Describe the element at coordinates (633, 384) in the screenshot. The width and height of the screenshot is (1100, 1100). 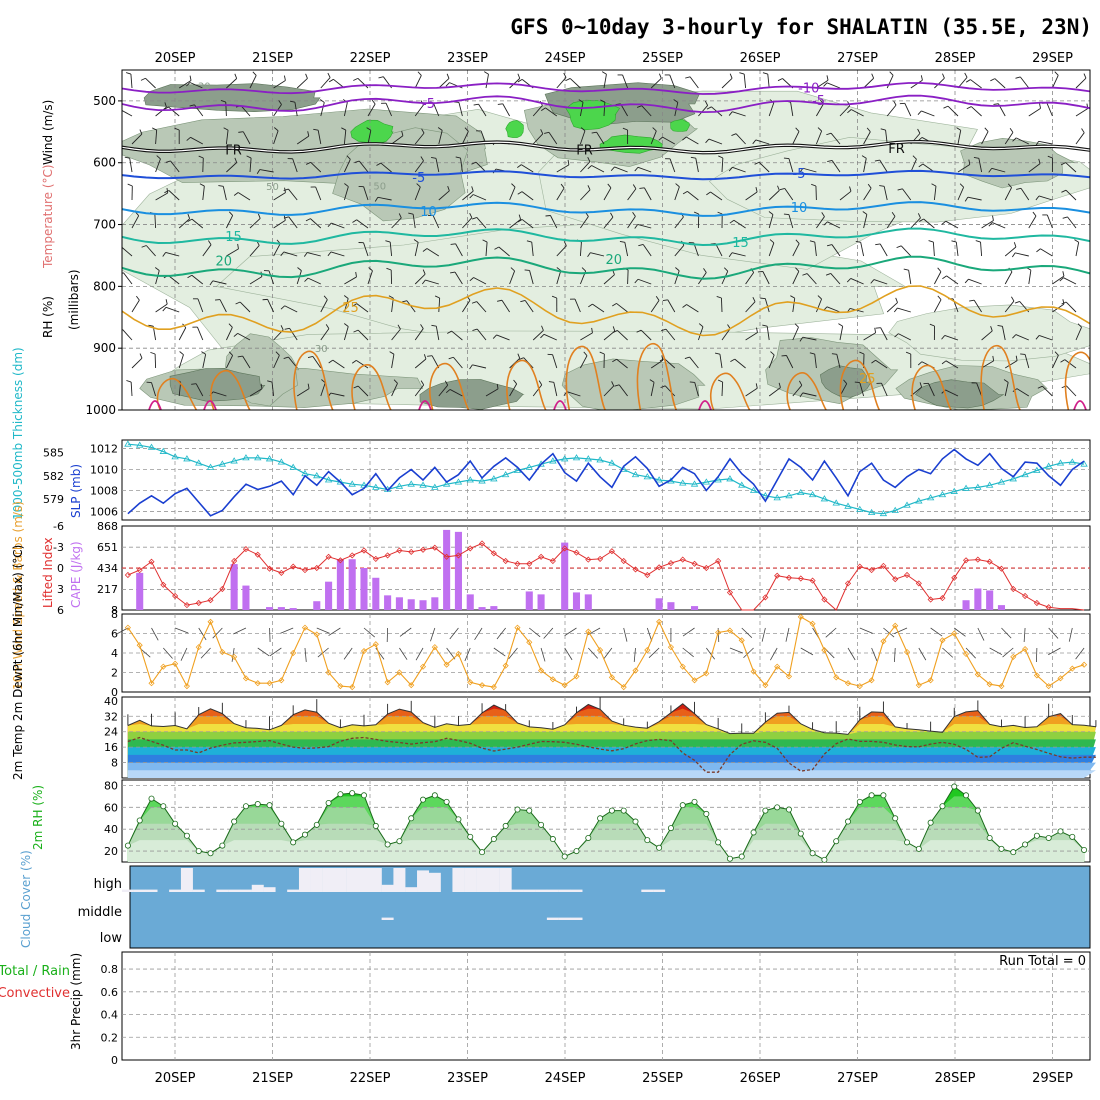
I see `rh-region-mid` at that location.